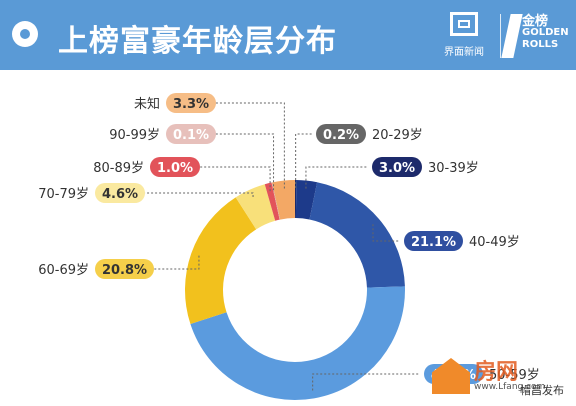  I want to click on value-label-20-29岁: 0.2%, so click(341, 135).